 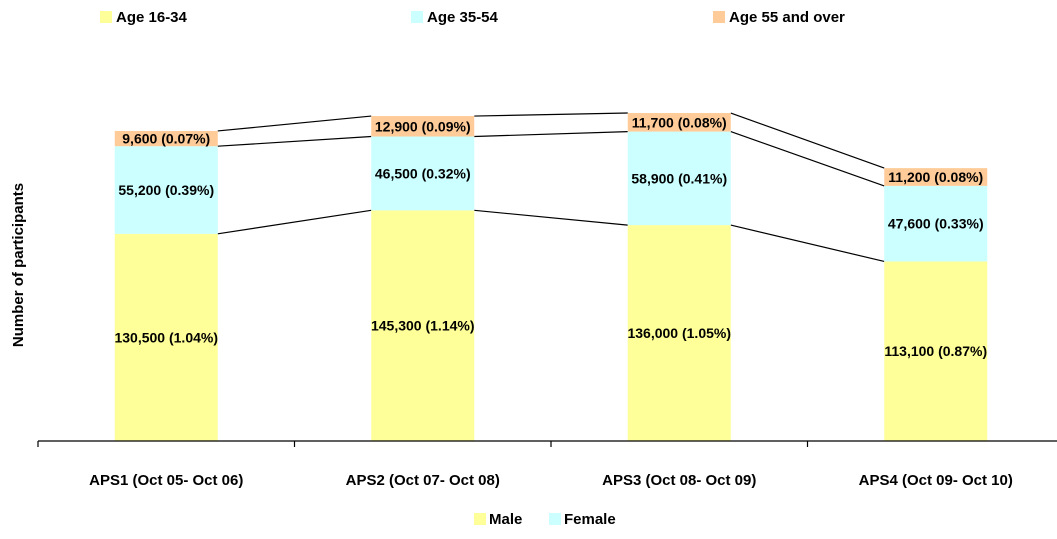 I want to click on data-label: 46,500 (0.32%), so click(x=423, y=173).